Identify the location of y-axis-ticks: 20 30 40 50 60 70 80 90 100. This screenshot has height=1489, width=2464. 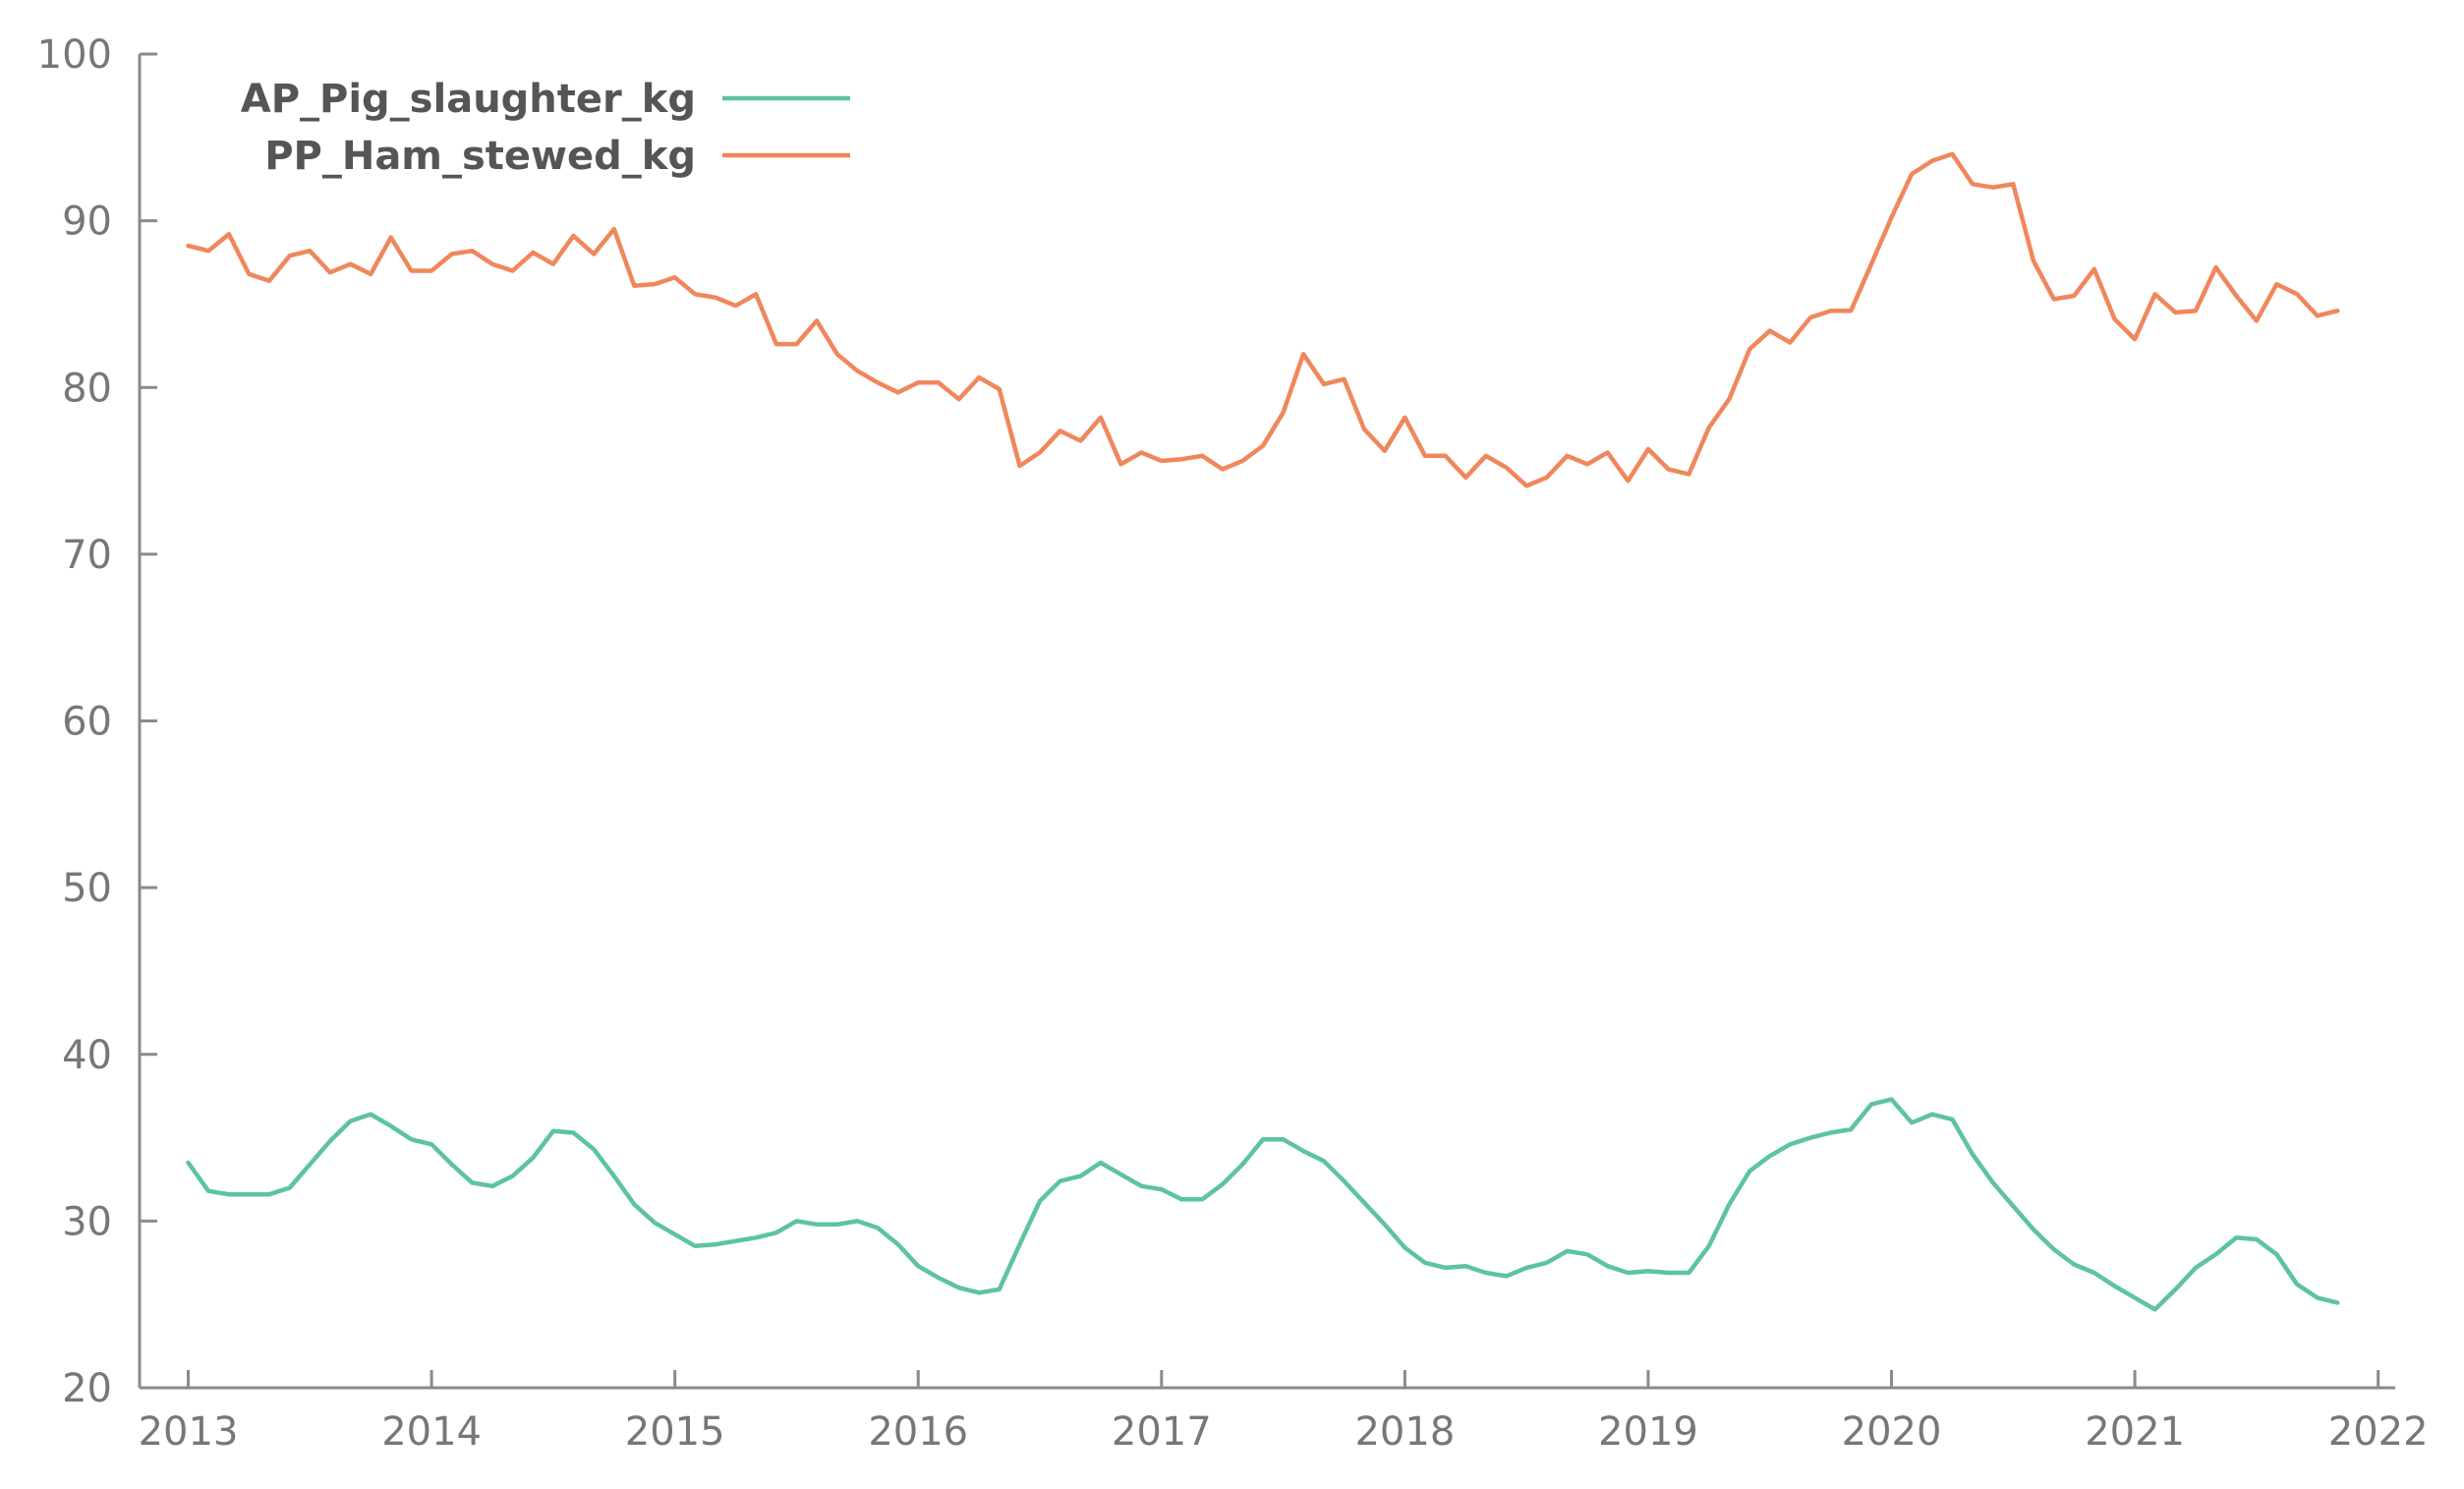
(97, 721).